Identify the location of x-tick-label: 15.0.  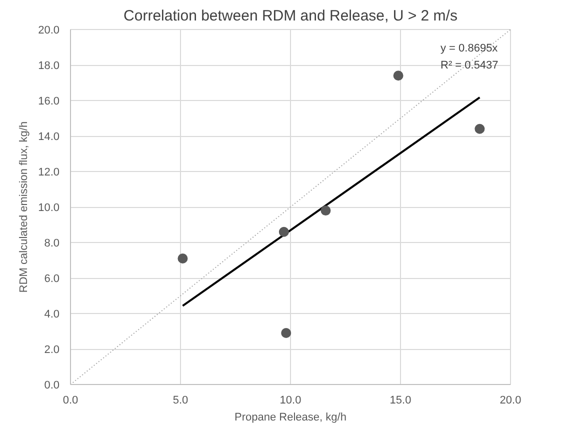
(401, 400).